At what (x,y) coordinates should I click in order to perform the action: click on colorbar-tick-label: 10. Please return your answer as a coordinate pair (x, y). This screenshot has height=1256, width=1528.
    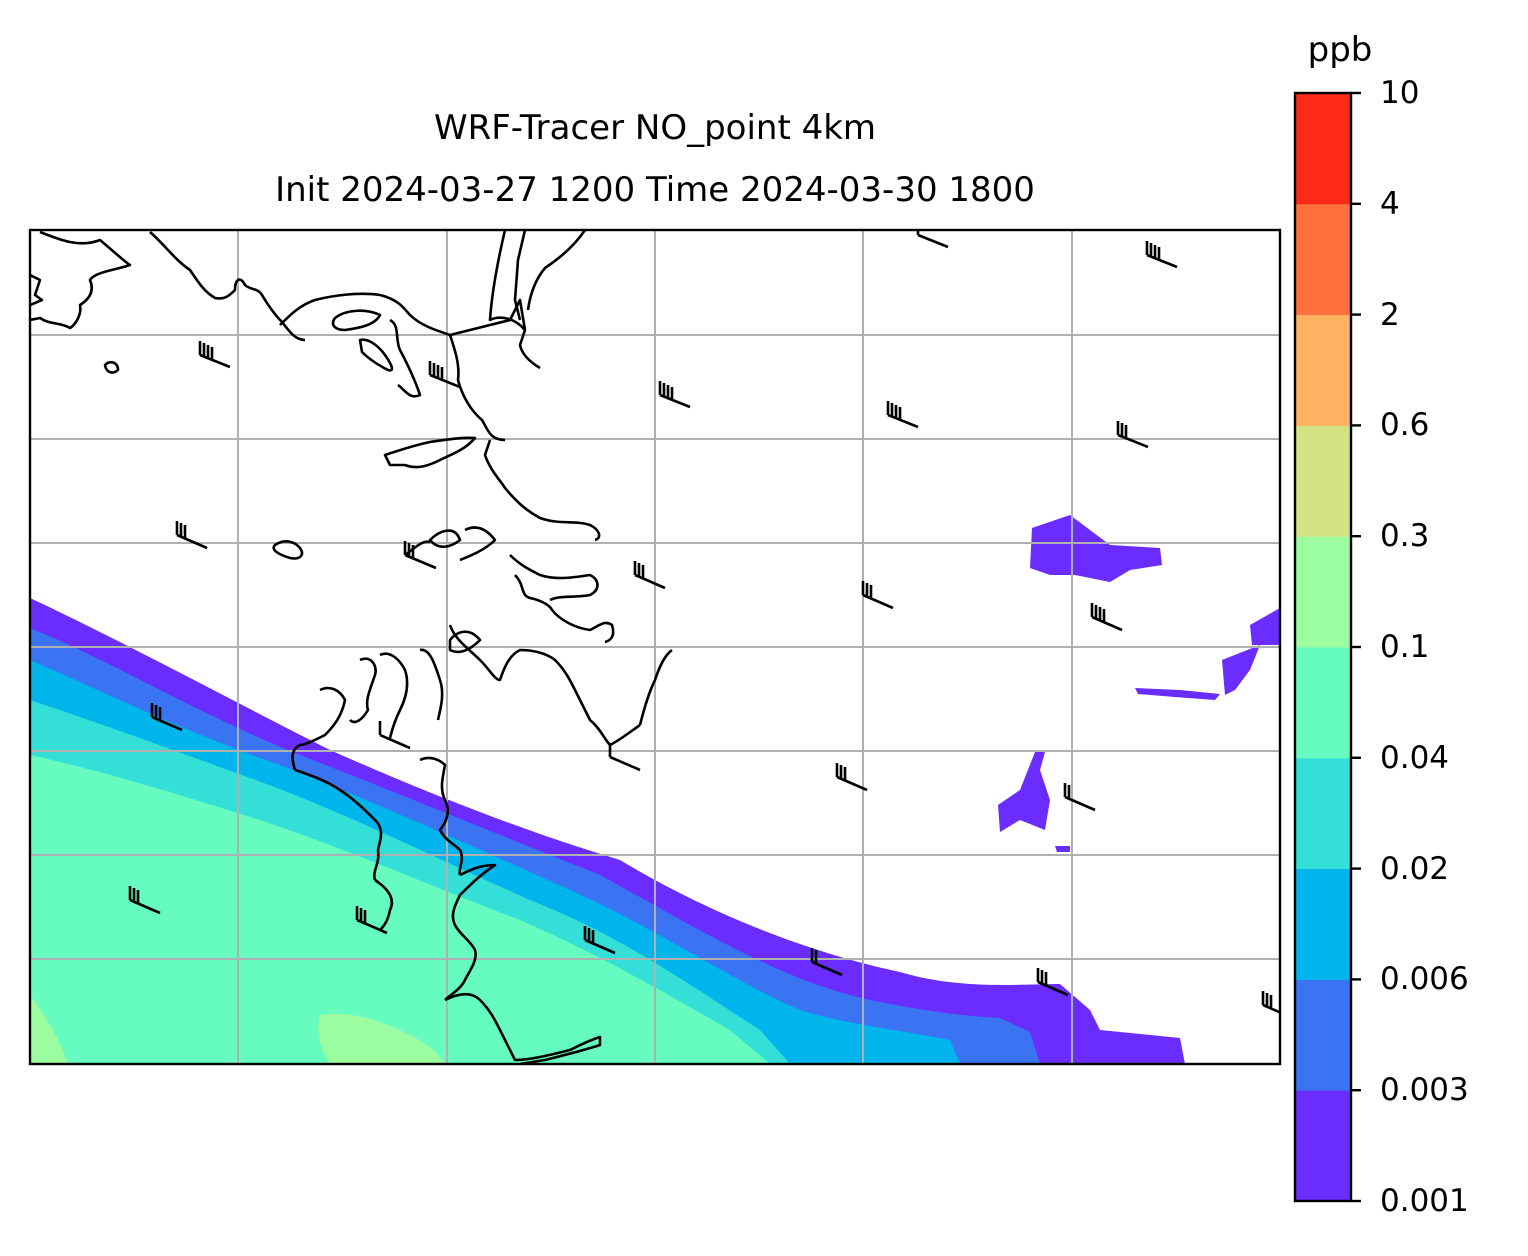
    Looking at the image, I should click on (1400, 93).